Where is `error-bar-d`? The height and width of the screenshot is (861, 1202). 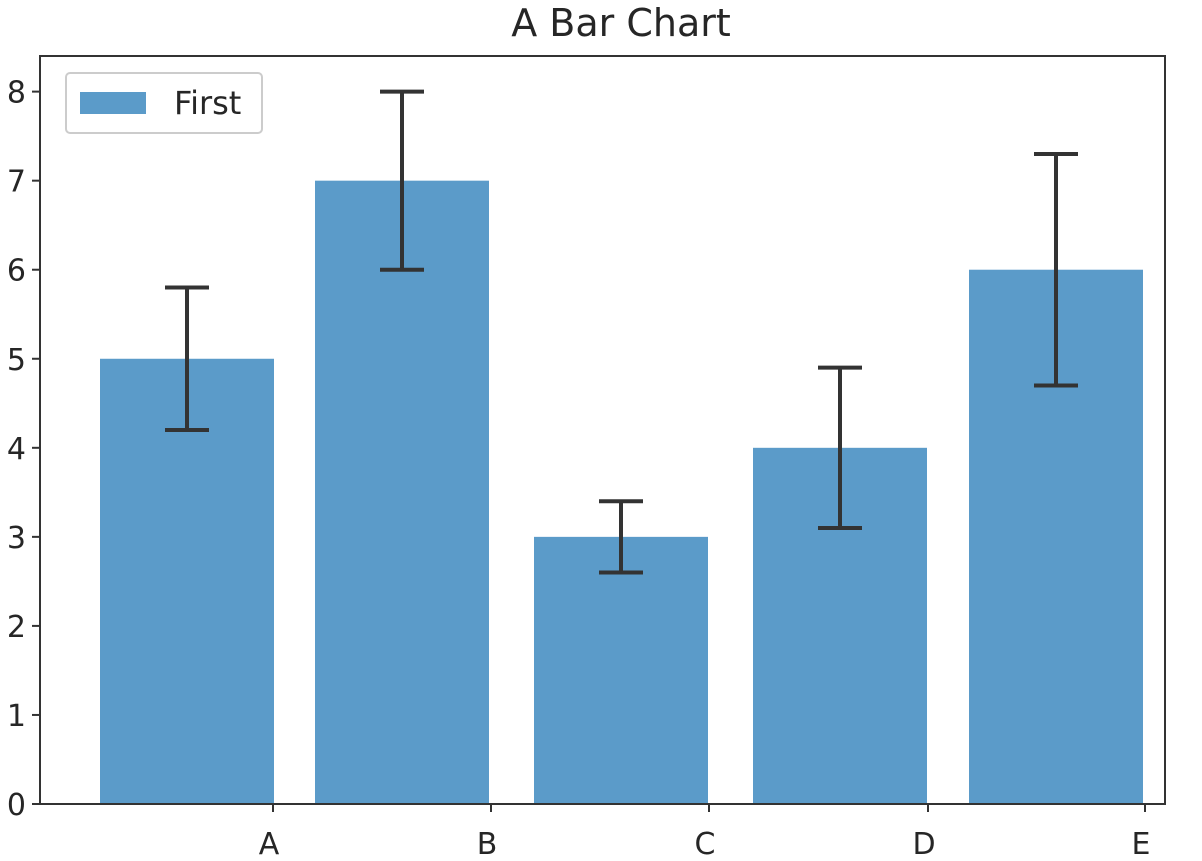 error-bar-d is located at coordinates (840, 447).